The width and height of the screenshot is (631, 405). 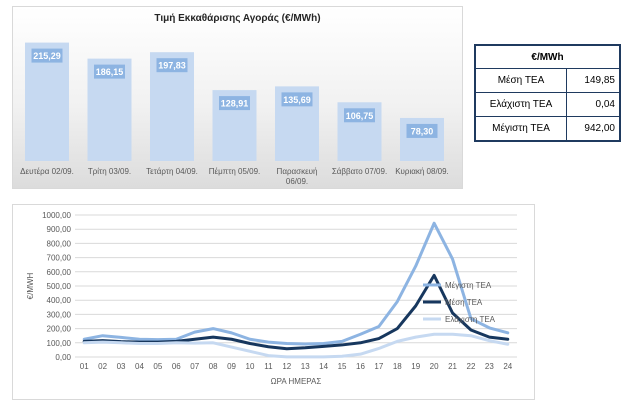 What do you see at coordinates (102, 366) in the screenshot?
I see `x-tick-label: 02` at bounding box center [102, 366].